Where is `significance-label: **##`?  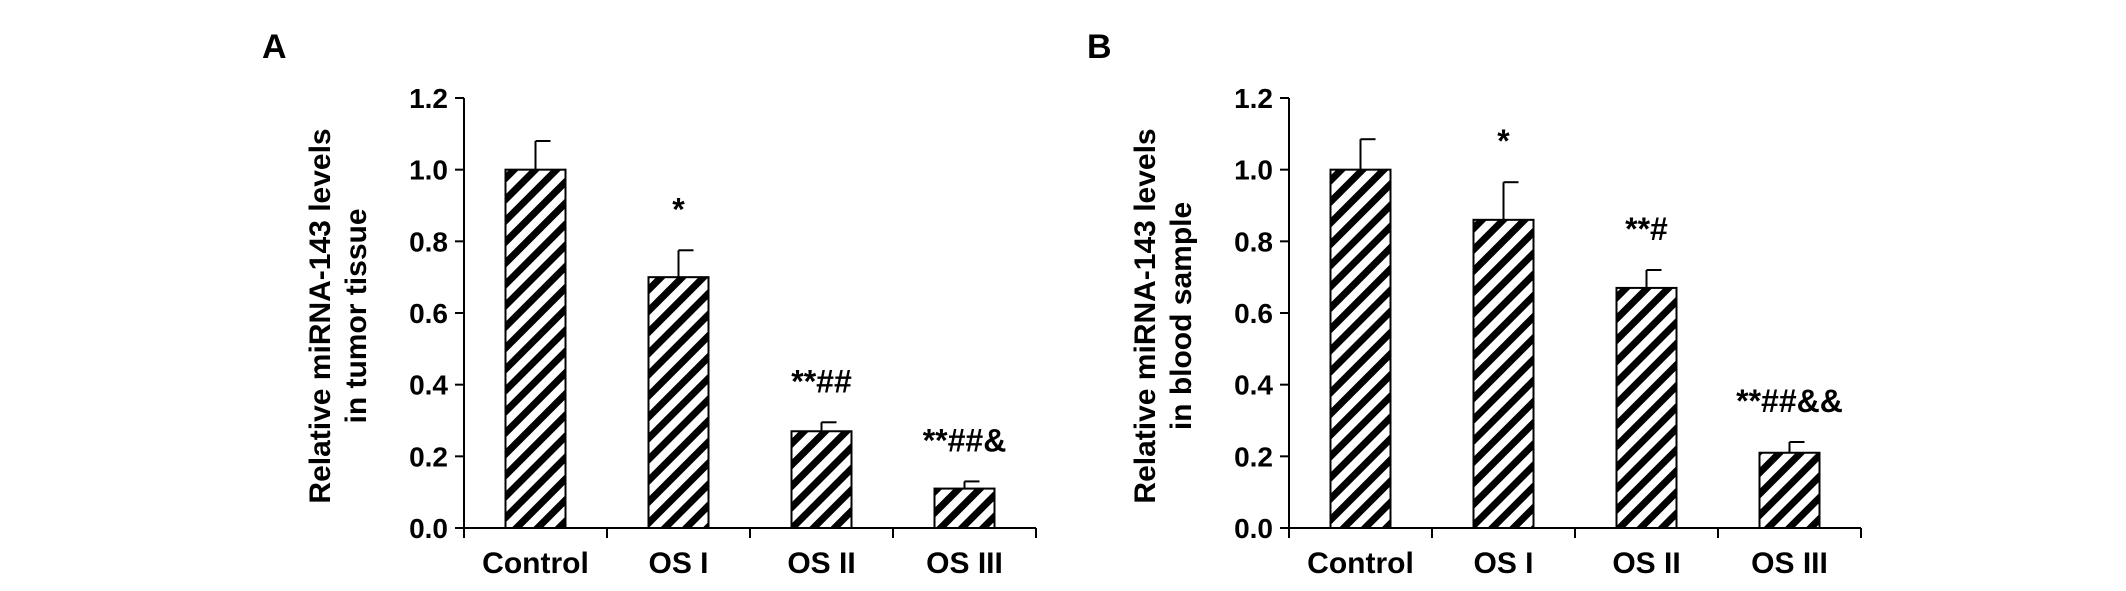 significance-label: **## is located at coordinates (821, 381).